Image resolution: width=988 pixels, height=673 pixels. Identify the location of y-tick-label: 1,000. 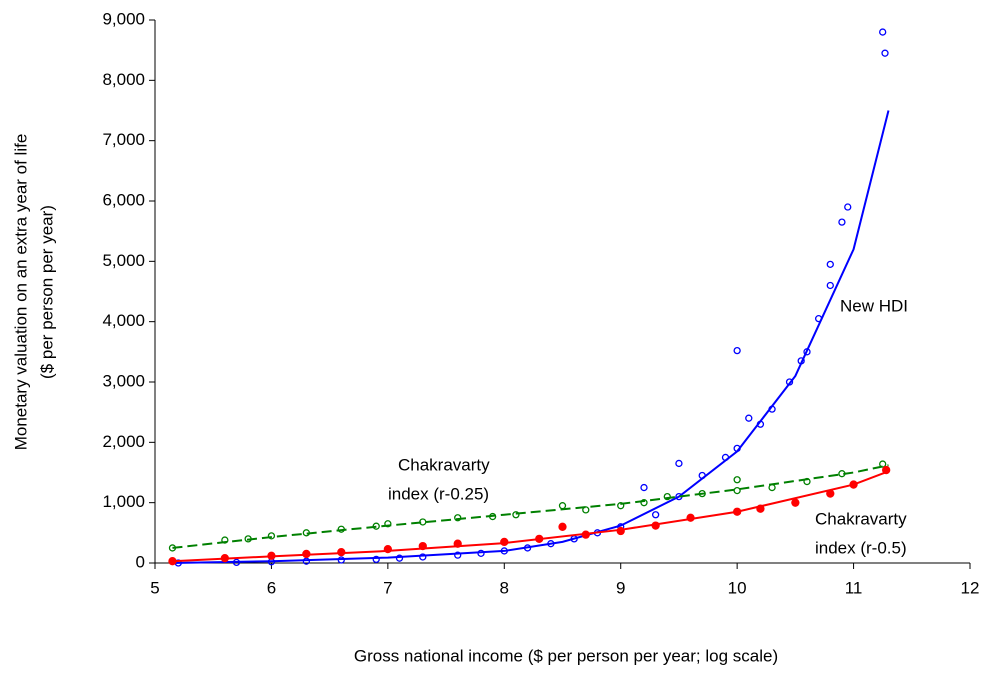
(123, 501).